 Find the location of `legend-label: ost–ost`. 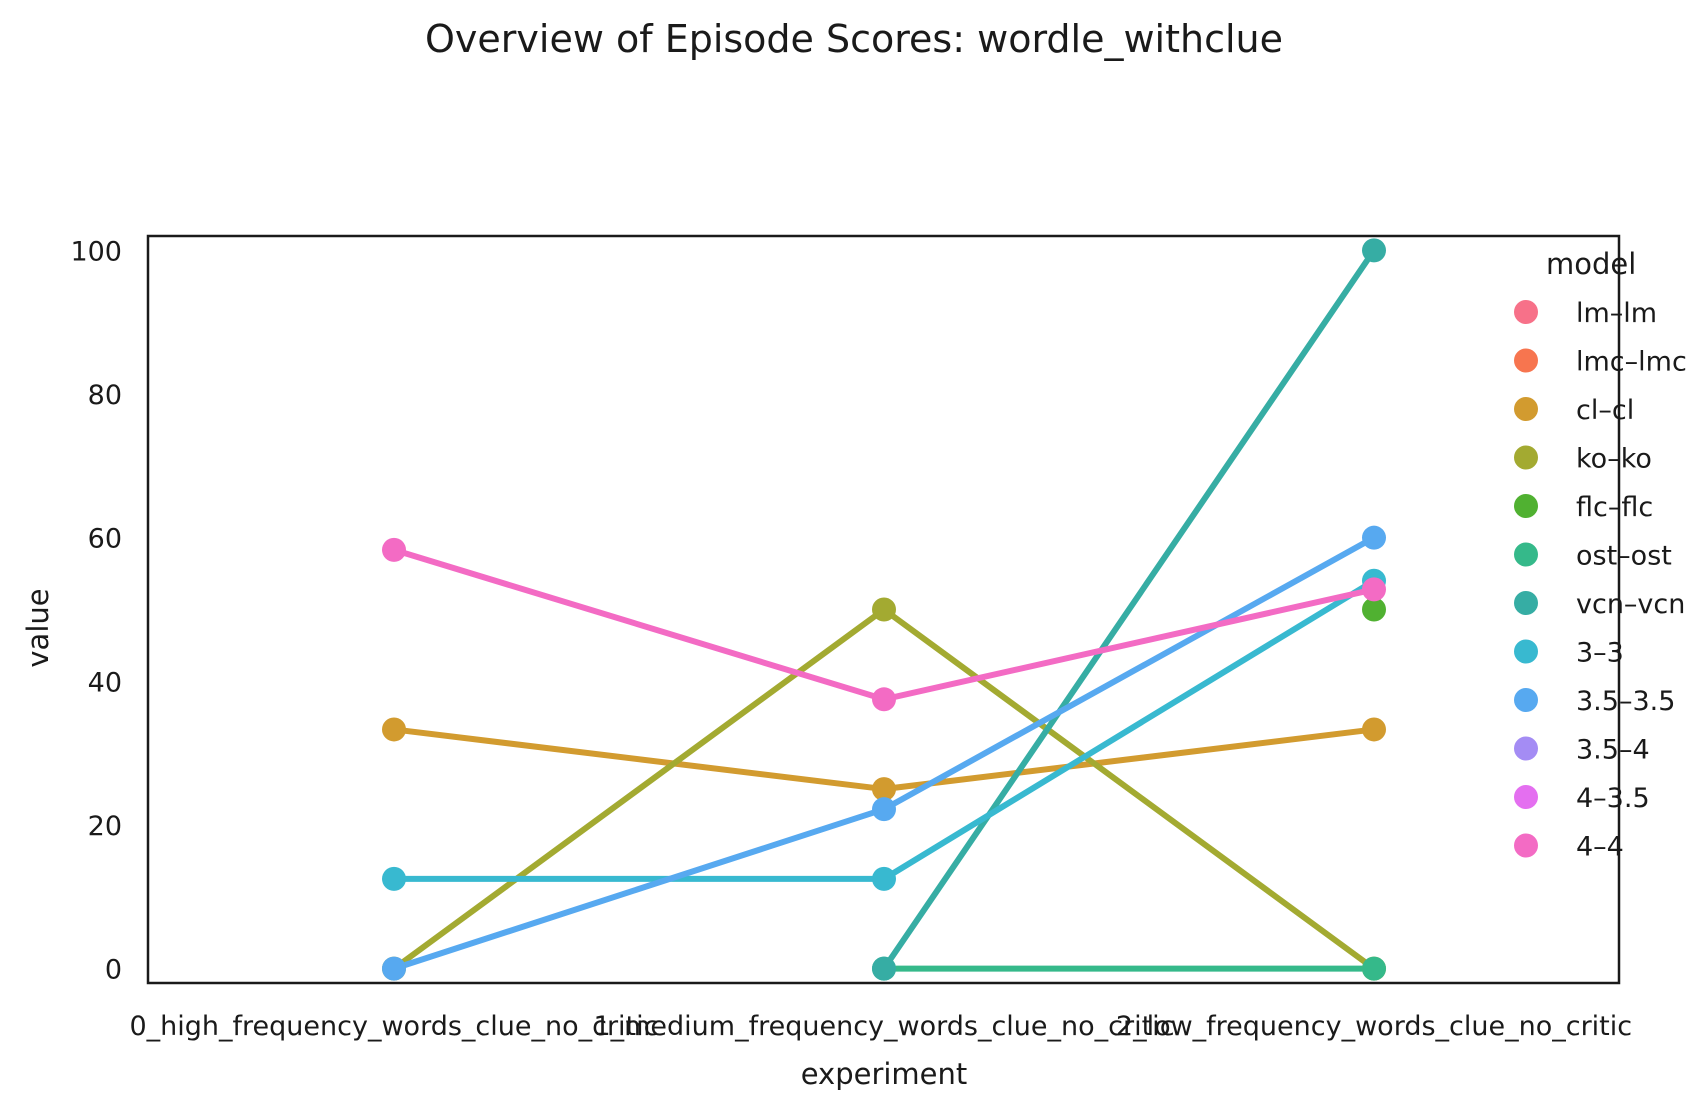

legend-label: ost–ost is located at coordinates (1624, 556).